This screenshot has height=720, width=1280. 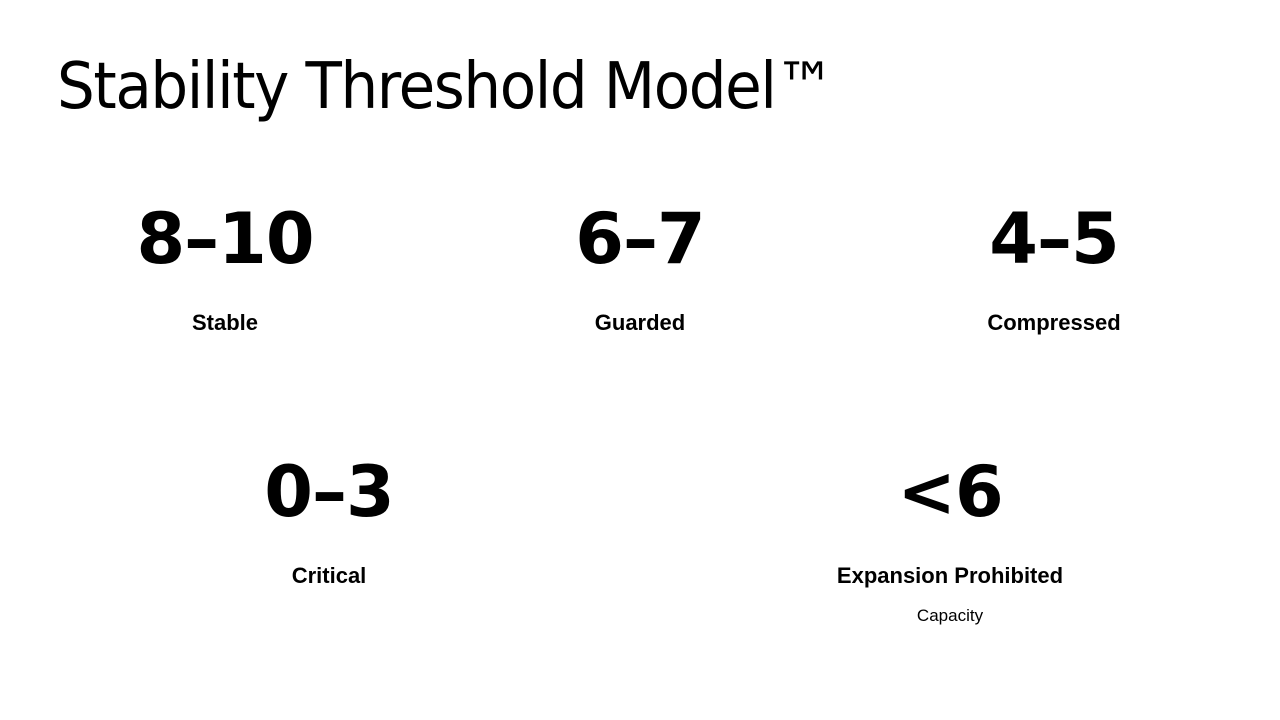 I want to click on stat-value: <6, so click(x=950, y=492).